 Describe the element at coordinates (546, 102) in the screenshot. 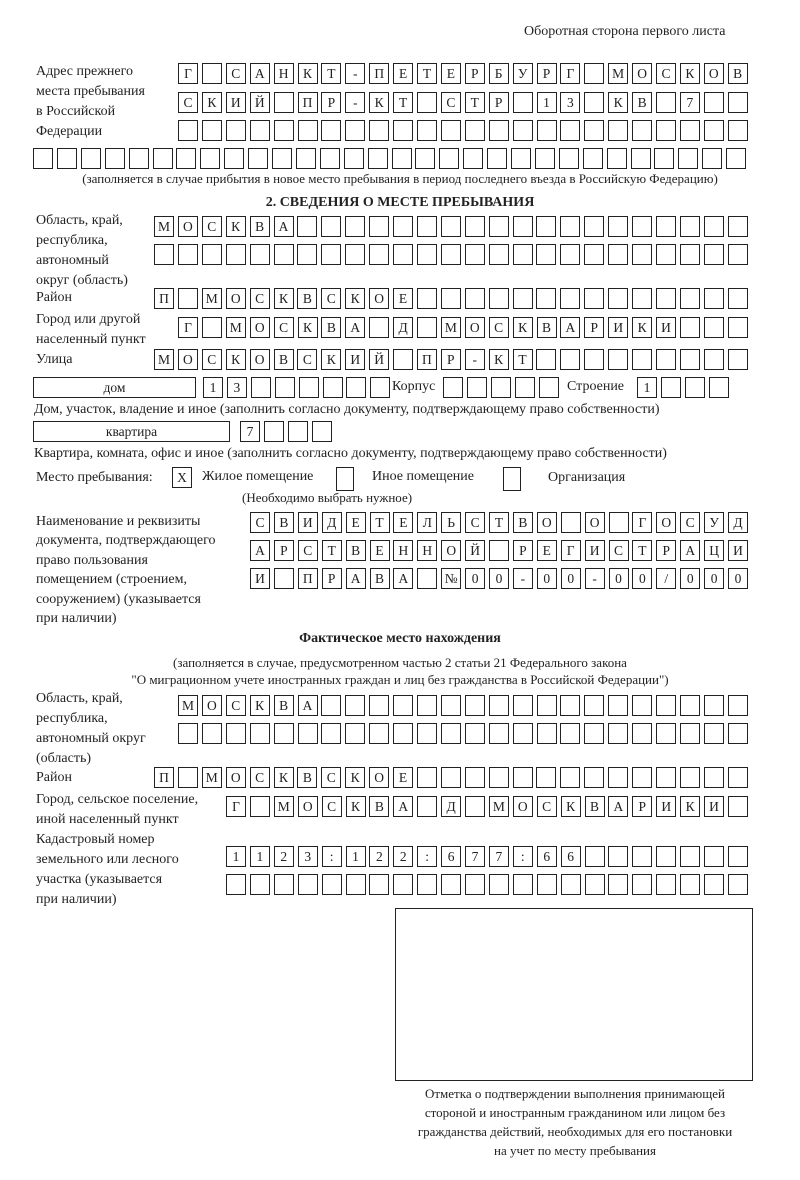

I see `form-cell: 1` at that location.